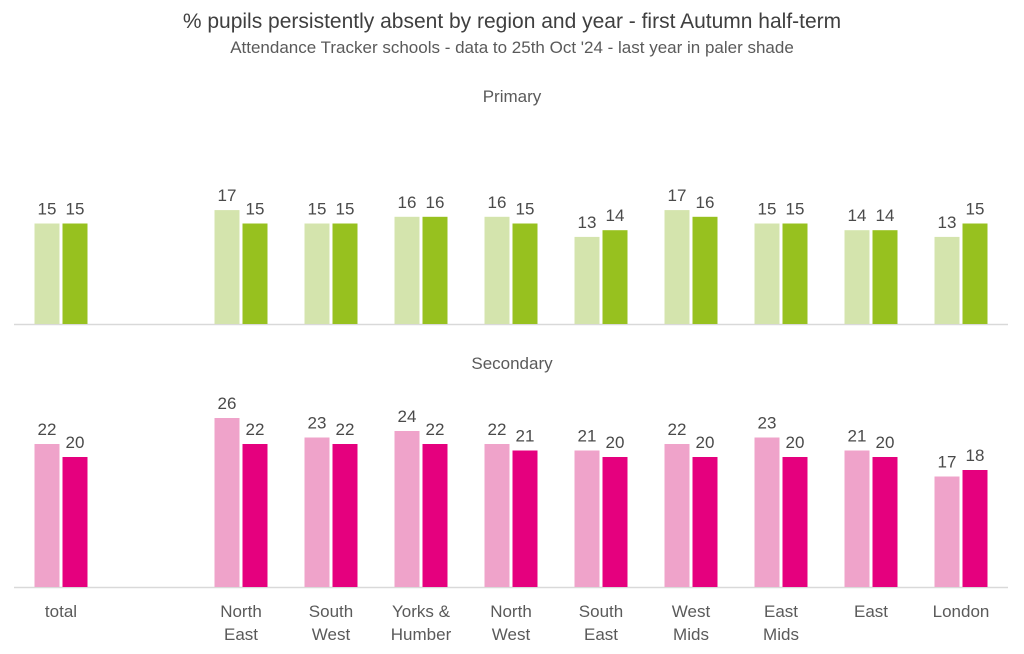 The height and width of the screenshot is (654, 1024). What do you see at coordinates (421, 634) in the screenshot?
I see `x-tick-label: Humber` at bounding box center [421, 634].